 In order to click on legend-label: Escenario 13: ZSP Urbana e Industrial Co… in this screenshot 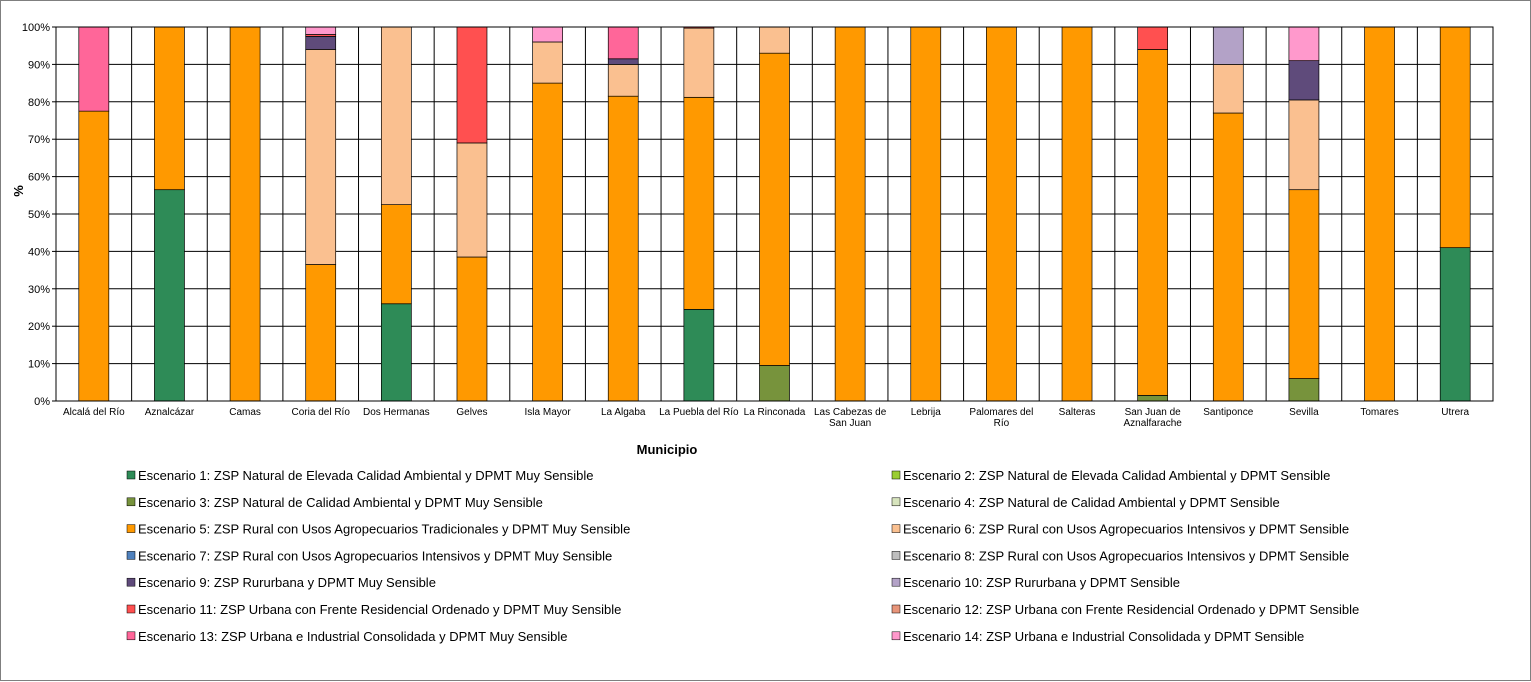, I will do `click(352, 636)`.